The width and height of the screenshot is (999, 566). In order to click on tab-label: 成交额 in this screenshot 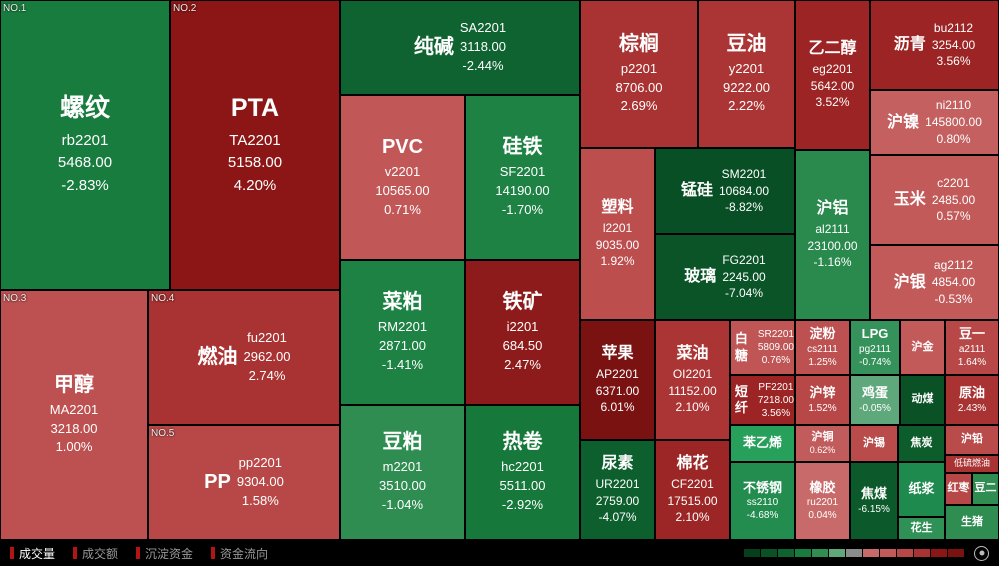, I will do `click(100, 553)`.